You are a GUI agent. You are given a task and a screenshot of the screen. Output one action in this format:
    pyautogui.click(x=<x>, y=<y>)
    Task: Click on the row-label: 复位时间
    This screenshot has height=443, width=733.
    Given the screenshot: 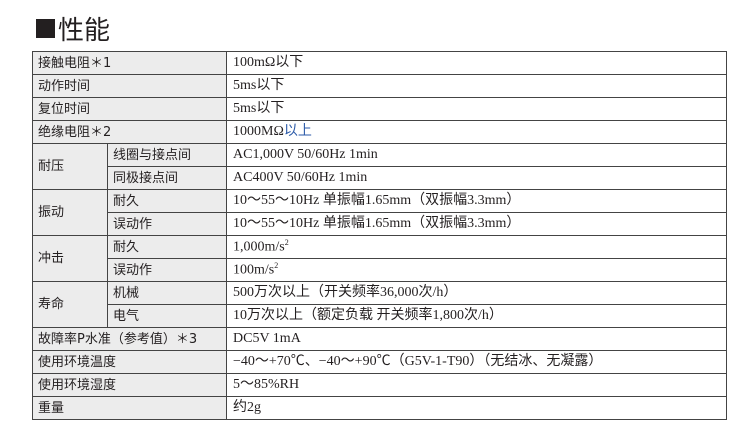 What is the action you would take?
    pyautogui.click(x=129, y=109)
    